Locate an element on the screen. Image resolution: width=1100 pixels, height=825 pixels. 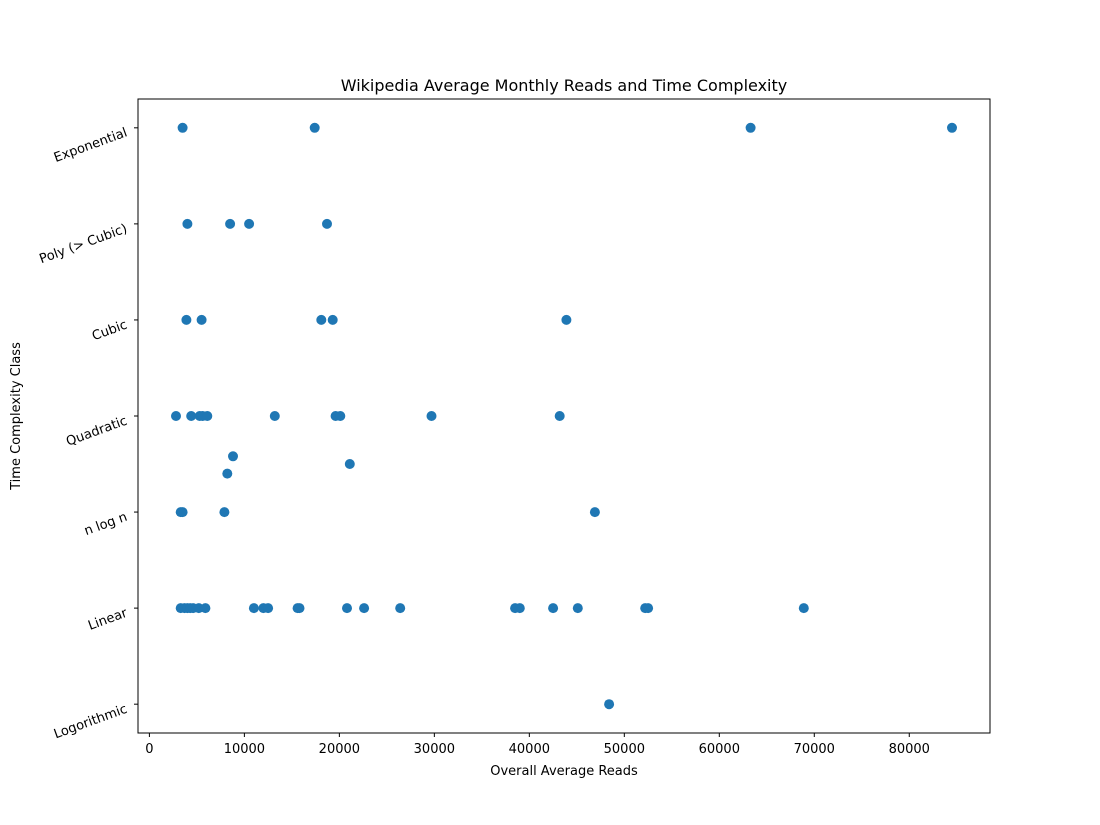
x-tick-label: 20000 is located at coordinates (339, 749).